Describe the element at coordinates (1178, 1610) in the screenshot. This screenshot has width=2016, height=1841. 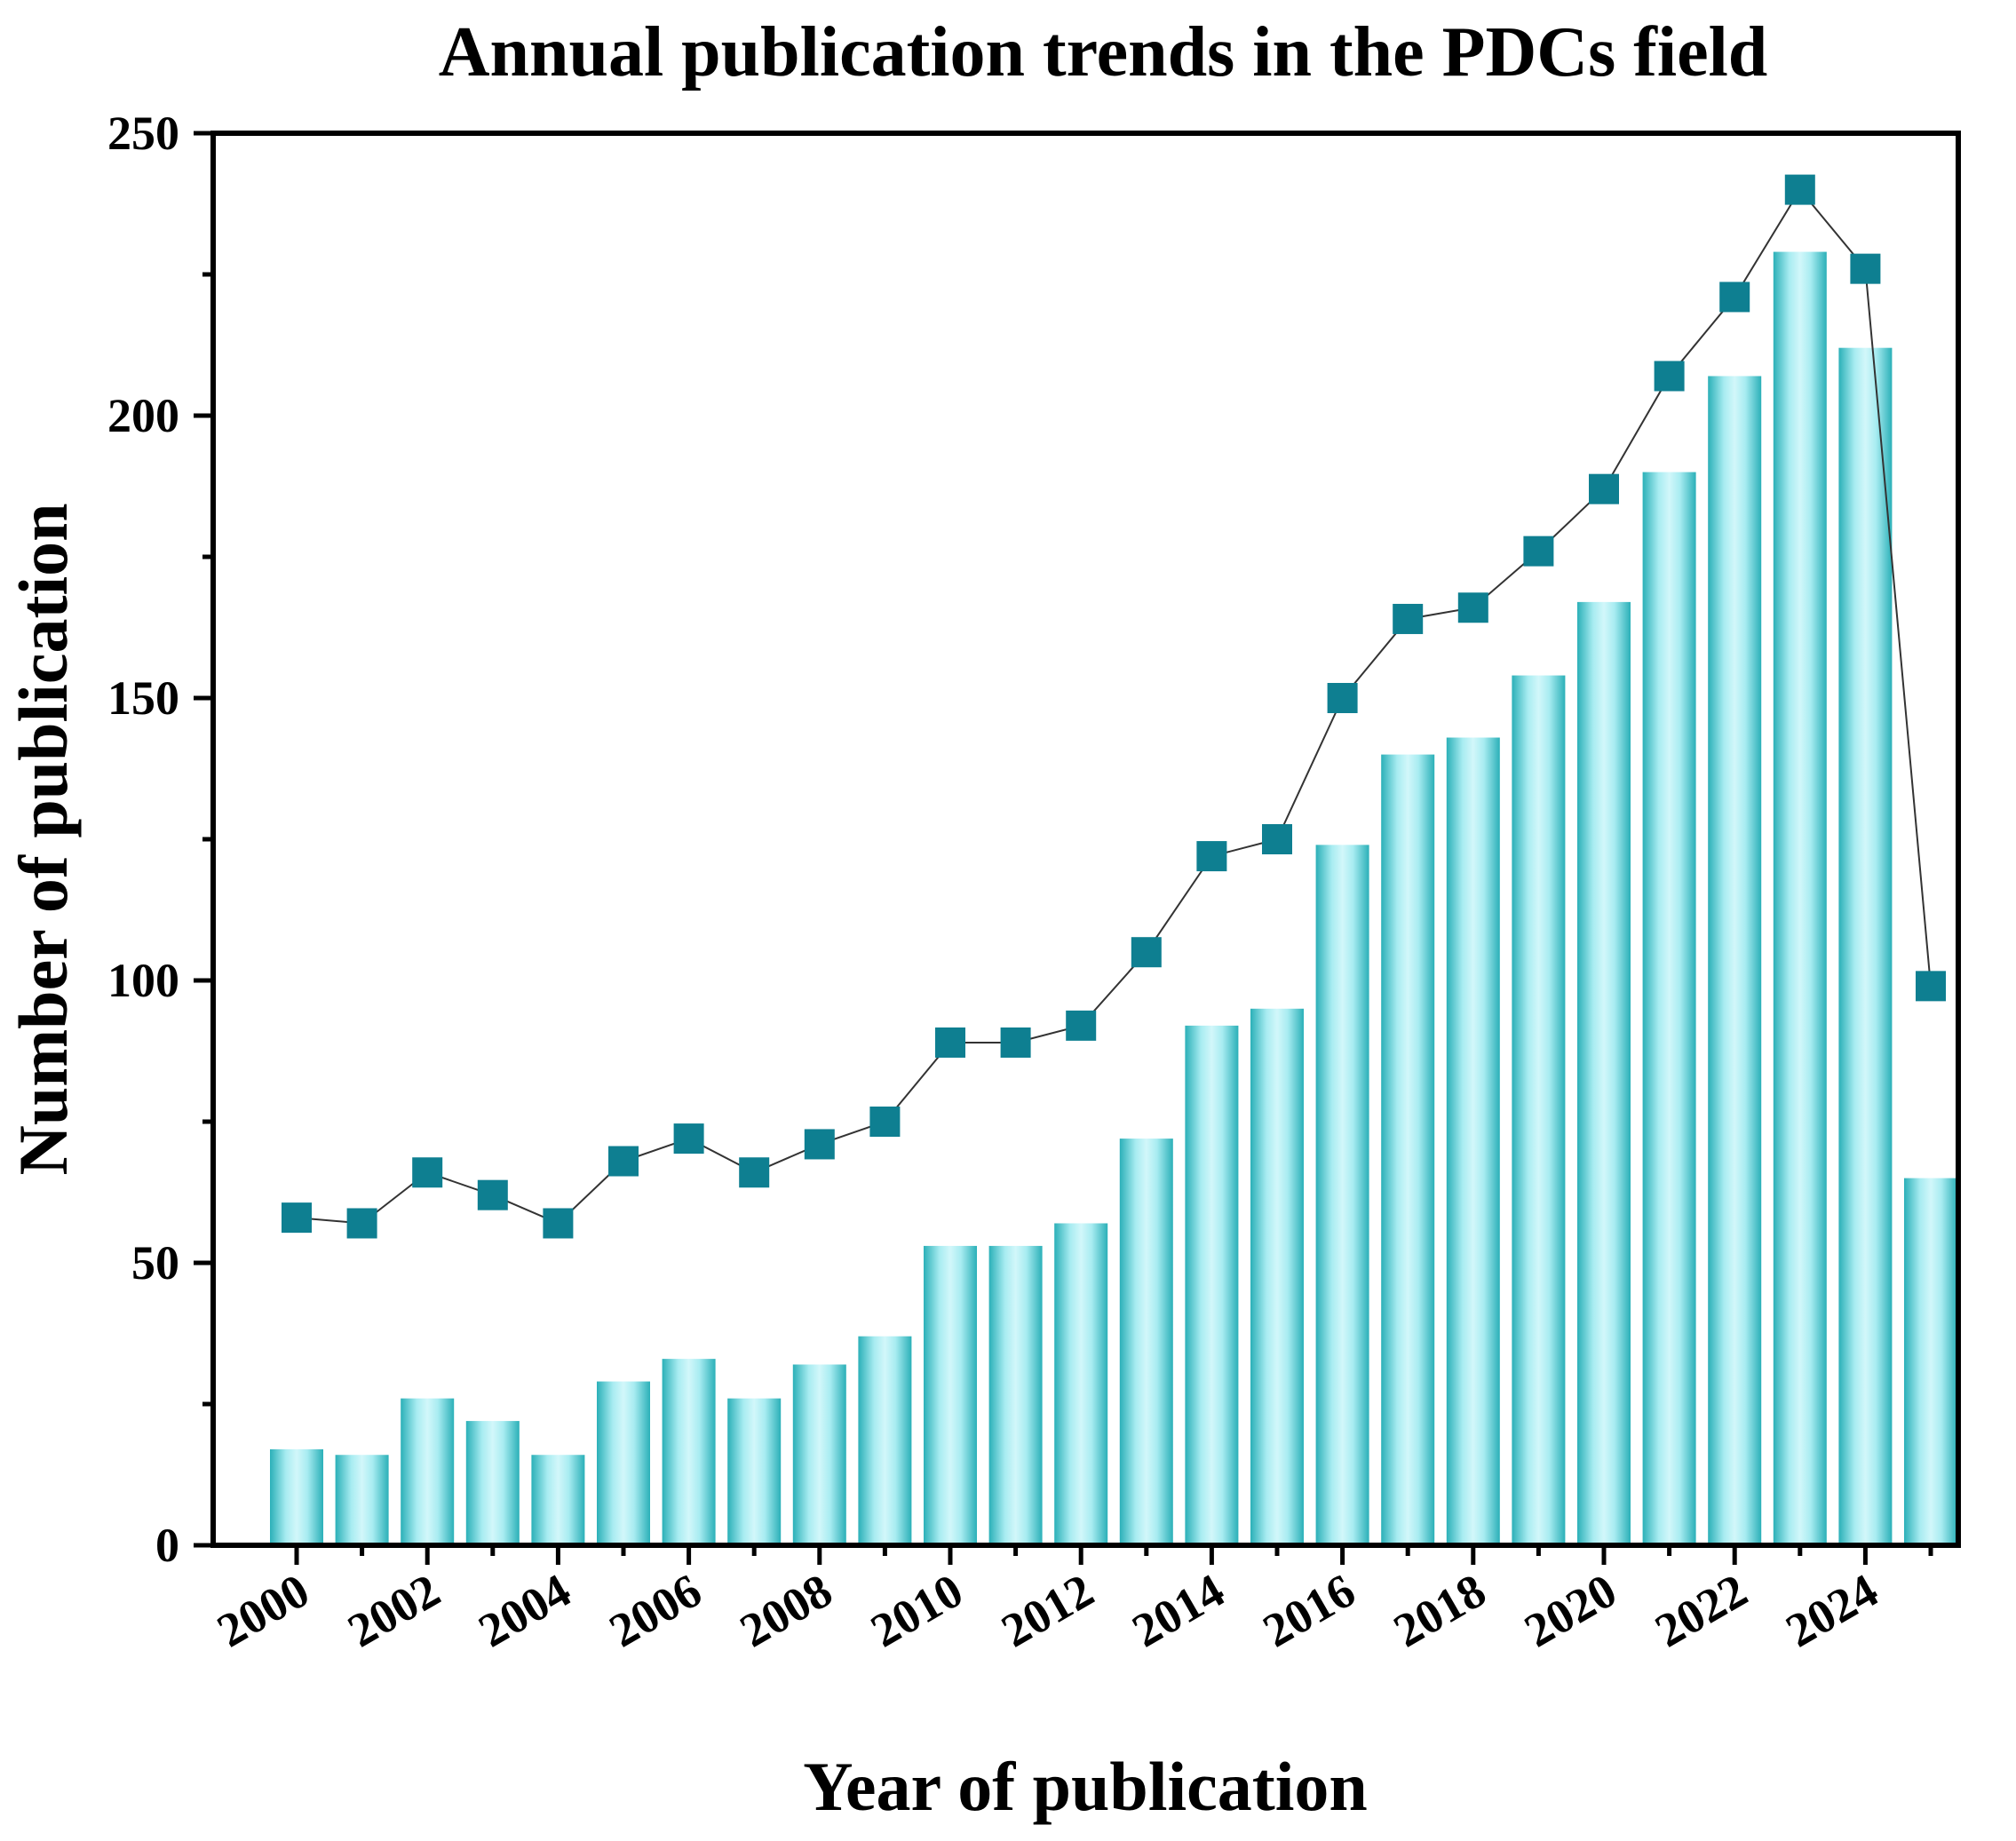
I see `x-tick-label-2014: 2014` at that location.